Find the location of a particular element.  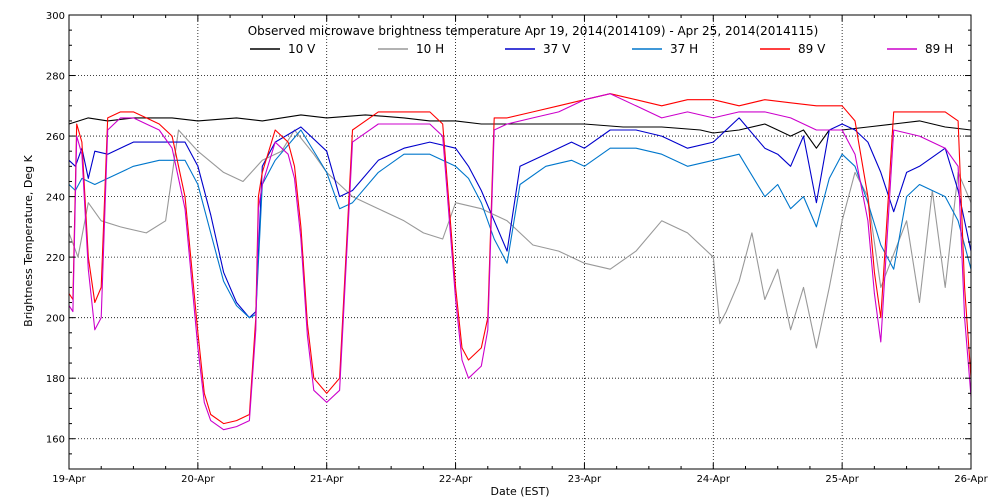

x-tick-label: 20-Apr is located at coordinates (198, 479).